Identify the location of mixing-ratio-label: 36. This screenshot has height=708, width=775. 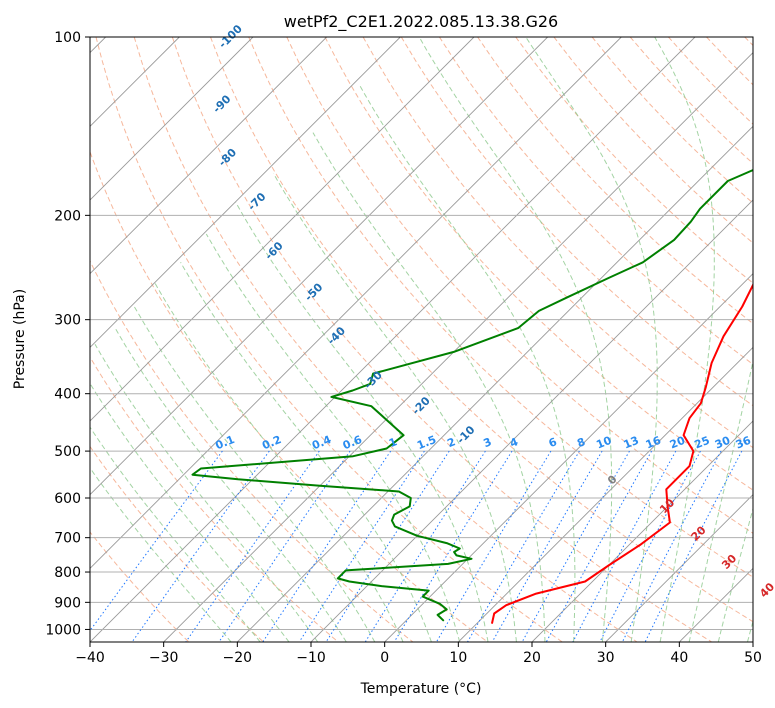
(743, 443).